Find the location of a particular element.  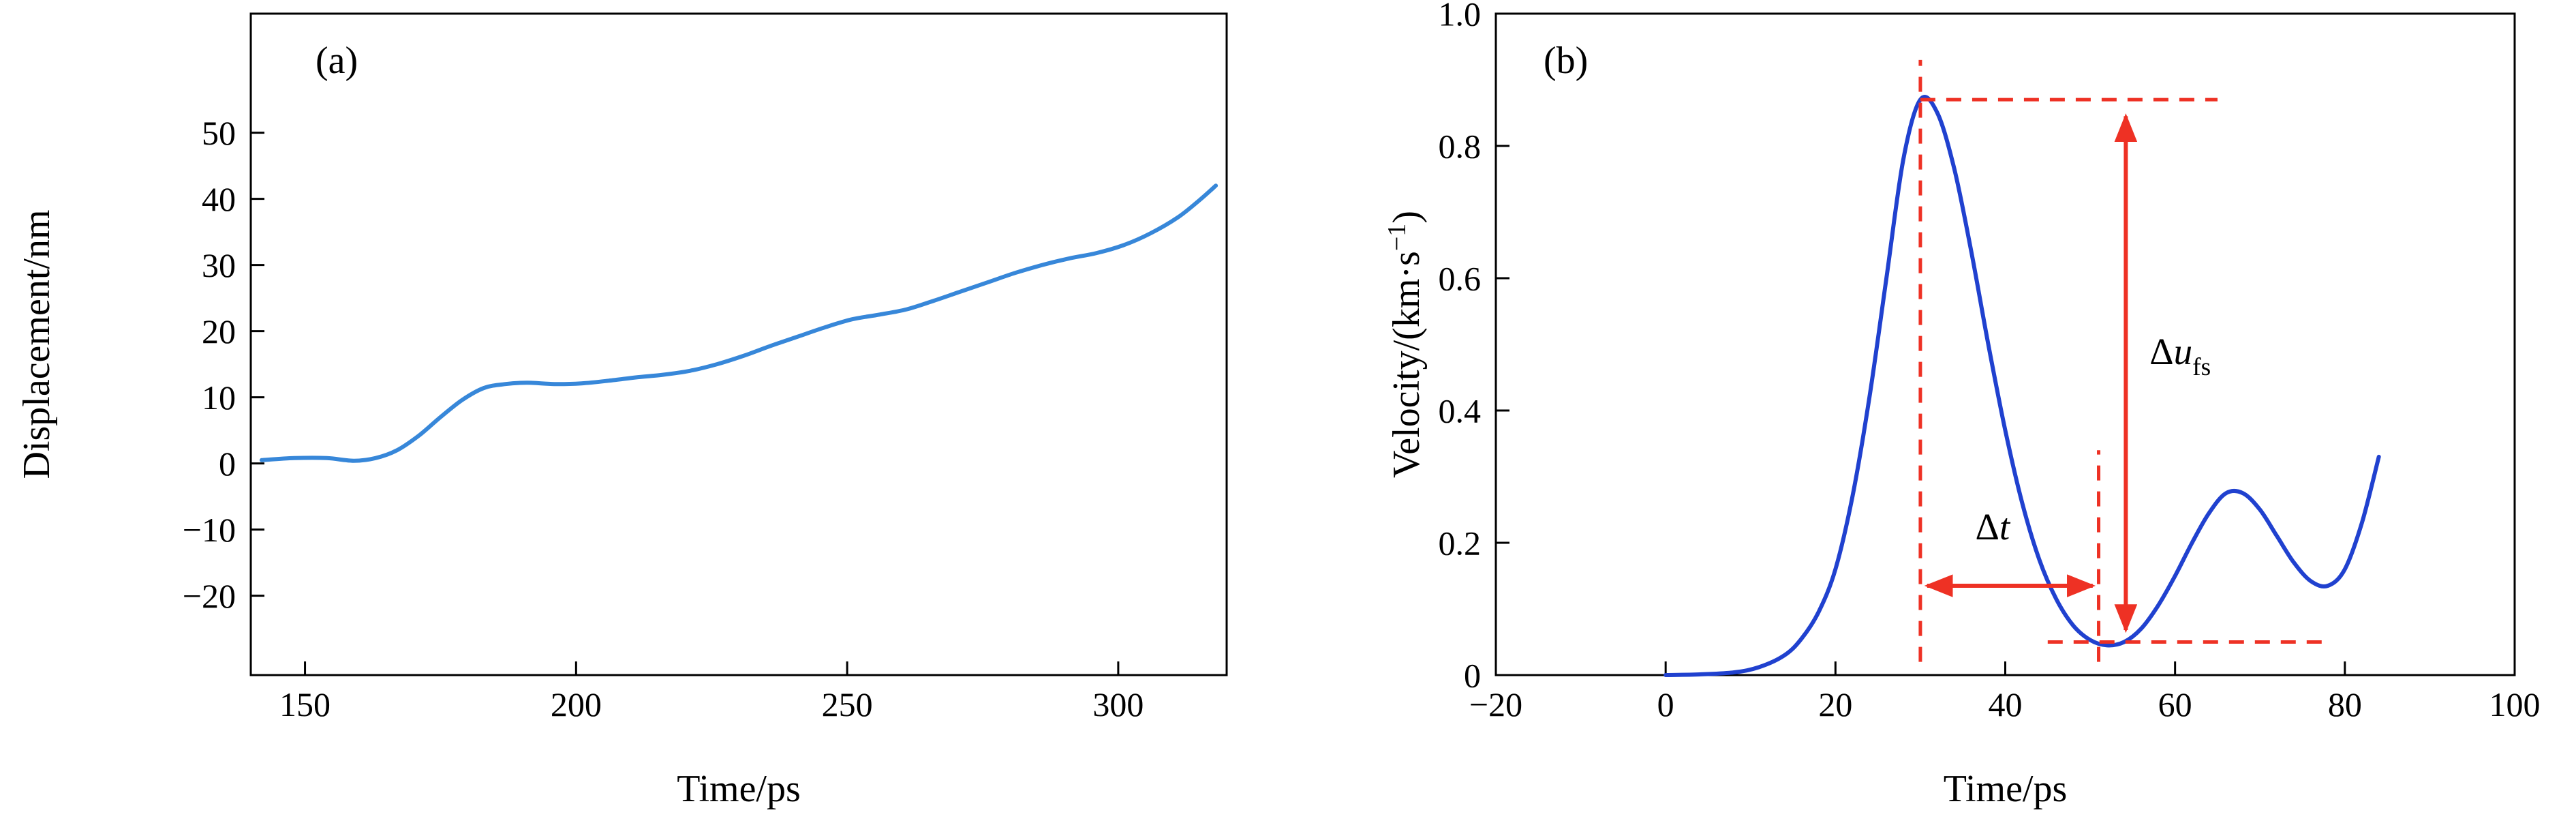

series-displacement is located at coordinates (739, 323).